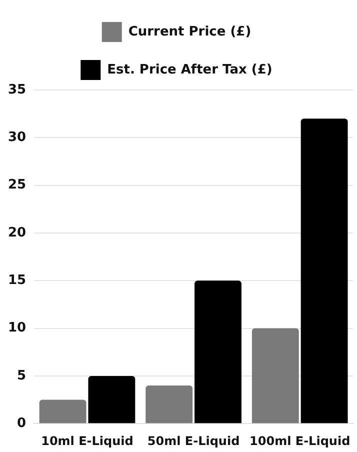  What do you see at coordinates (193, 441) in the screenshot?
I see `x-tick-label: 50ml E-Liquid` at bounding box center [193, 441].